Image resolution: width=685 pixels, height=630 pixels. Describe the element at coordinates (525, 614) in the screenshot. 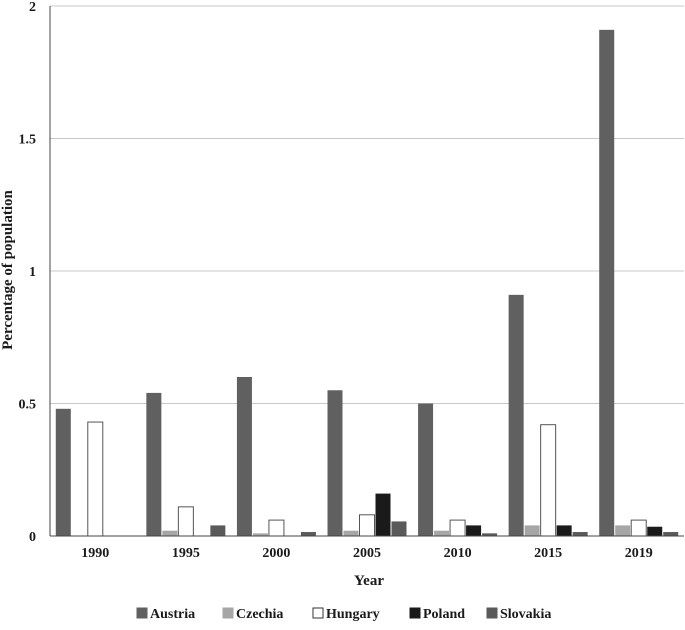

I see `legend-label-slovakia: Slovakia` at that location.